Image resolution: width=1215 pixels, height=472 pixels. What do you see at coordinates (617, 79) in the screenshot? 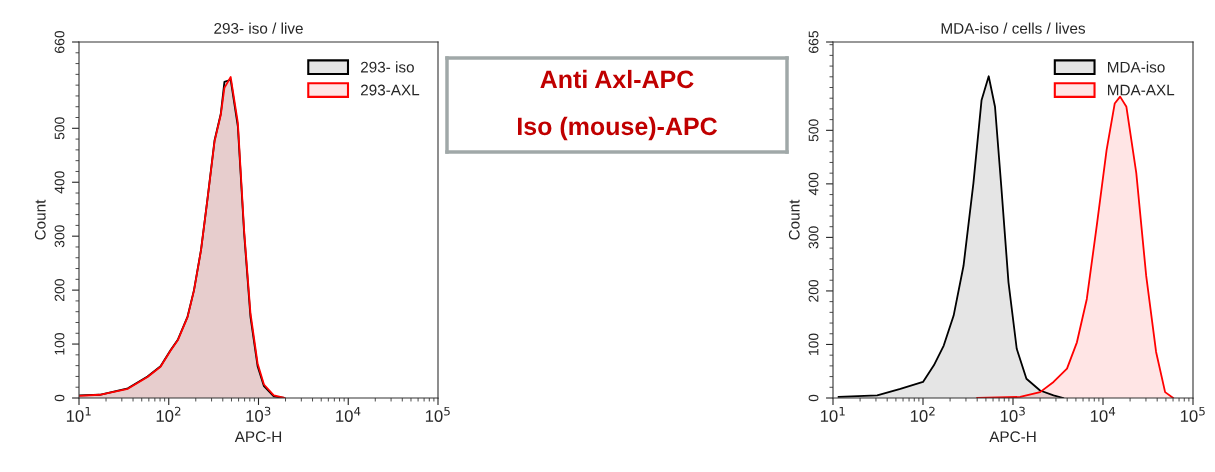
I see `text: Anti Axl-APC` at bounding box center [617, 79].